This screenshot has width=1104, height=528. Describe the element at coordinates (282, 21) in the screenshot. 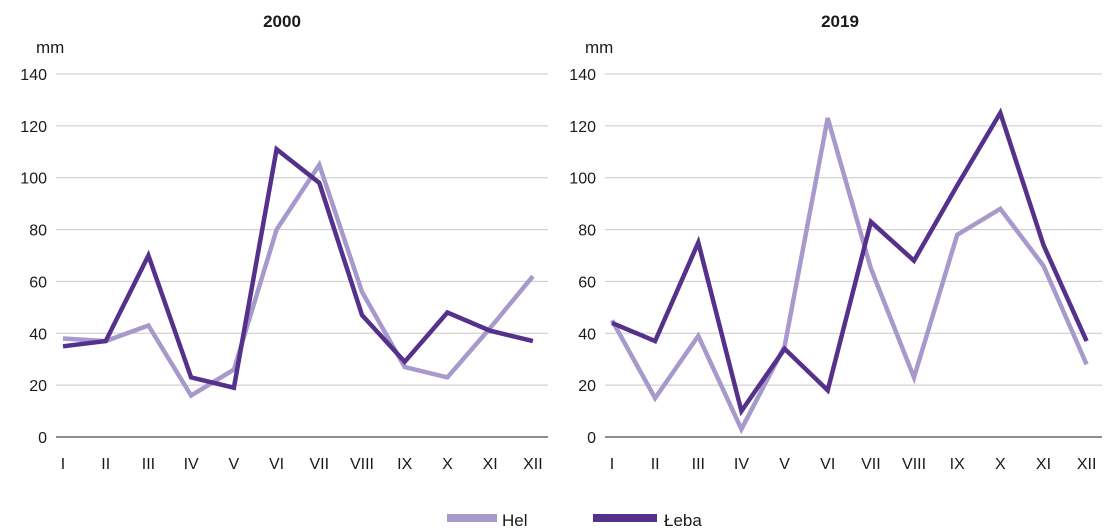

I see `chart-title: 2000` at that location.